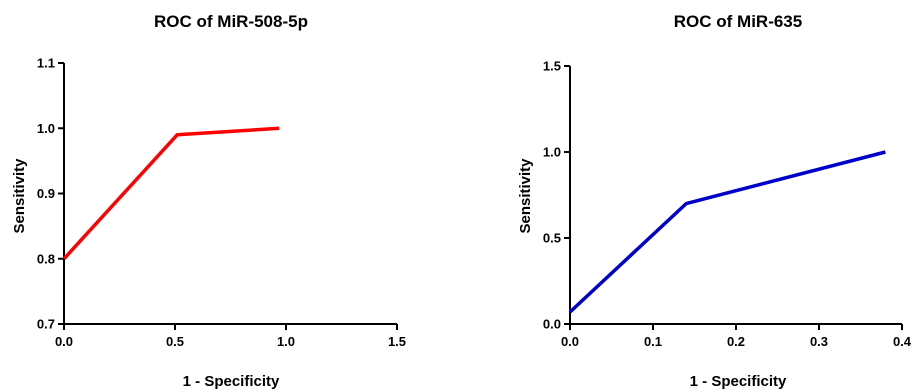 This screenshot has height=392, width=915. What do you see at coordinates (397, 341) in the screenshot?
I see `x-tick-label: 1.5` at bounding box center [397, 341].